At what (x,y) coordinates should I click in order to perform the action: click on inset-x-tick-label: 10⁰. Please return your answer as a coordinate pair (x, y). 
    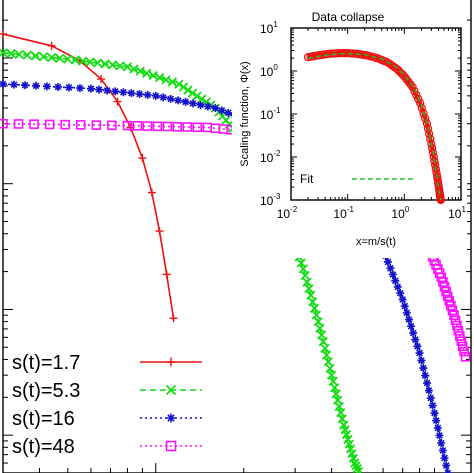
    Looking at the image, I should click on (400, 213).